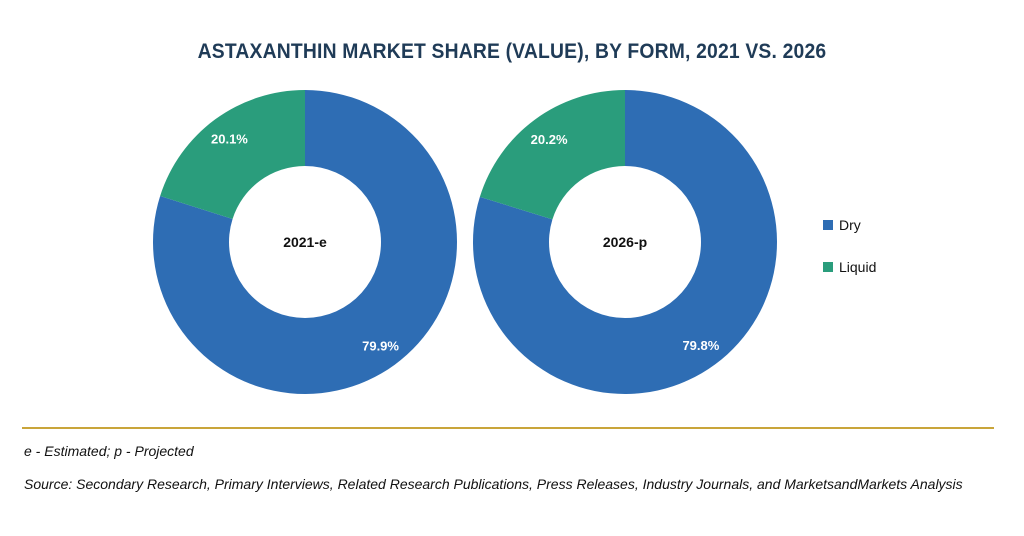 This screenshot has height=536, width=1024. Describe the element at coordinates (857, 267) in the screenshot. I see `legend-label-liquid: Liquid` at that location.